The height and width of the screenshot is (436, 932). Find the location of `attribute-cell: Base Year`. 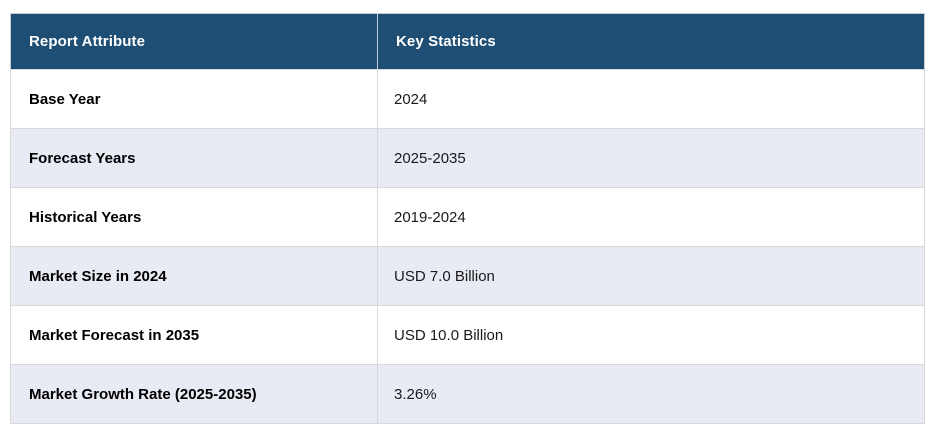

attribute-cell: Base Year is located at coordinates (194, 99).